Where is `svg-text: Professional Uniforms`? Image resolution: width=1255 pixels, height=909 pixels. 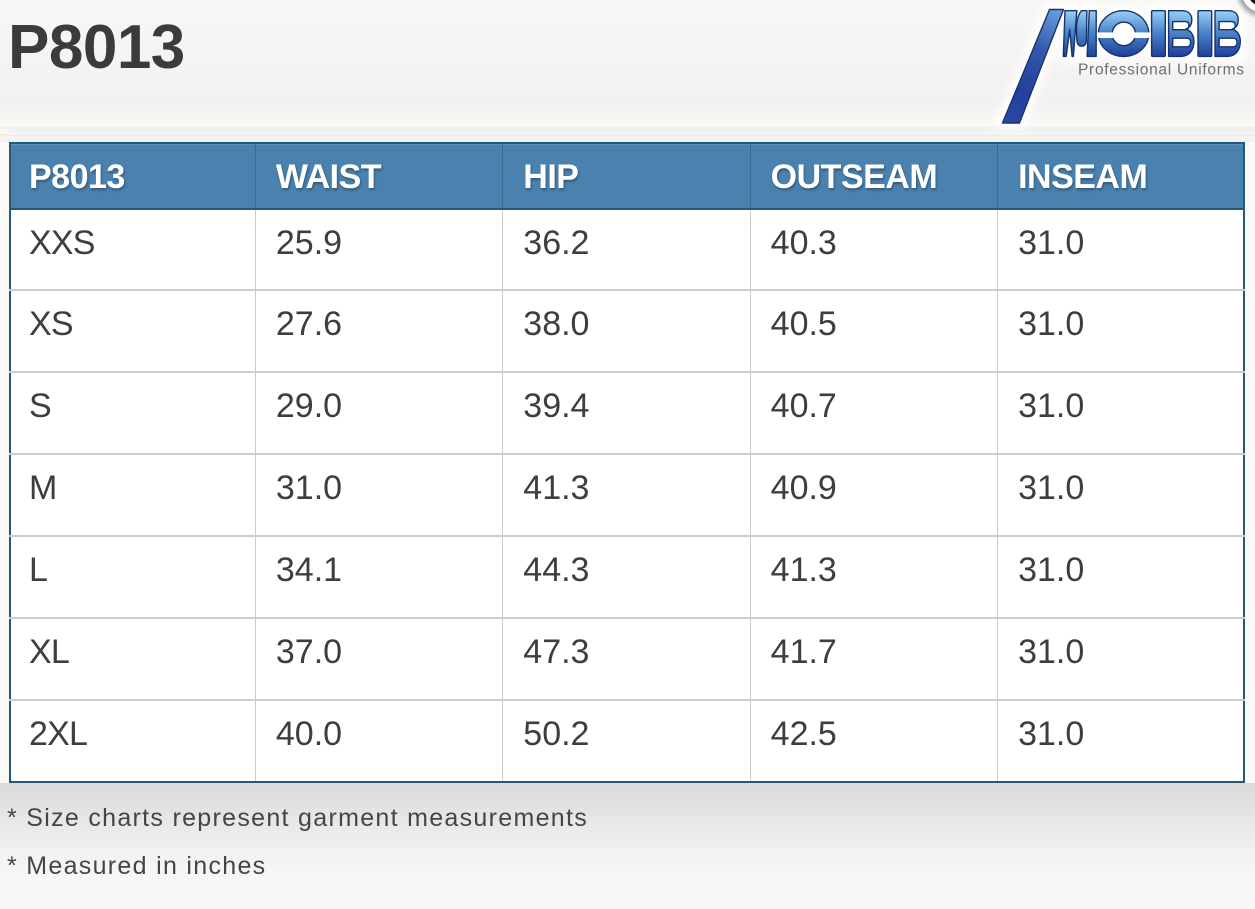 svg-text: Professional Uniforms is located at coordinates (1161, 69).